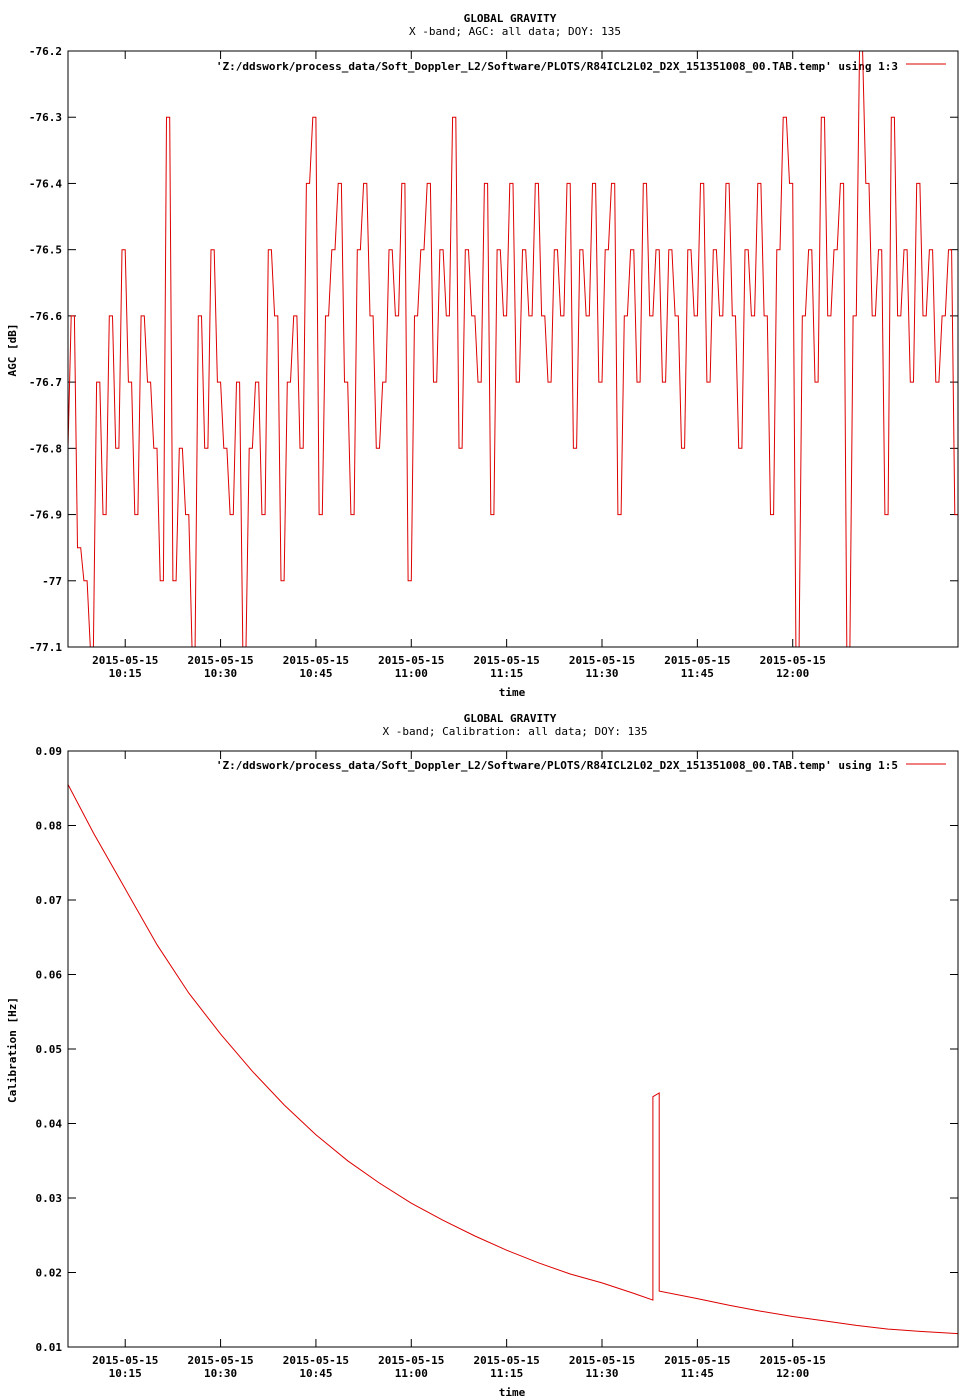 This screenshot has width=980, height=1400. What do you see at coordinates (49, 826) in the screenshot?
I see `y-tick-label: 0.08` at bounding box center [49, 826].